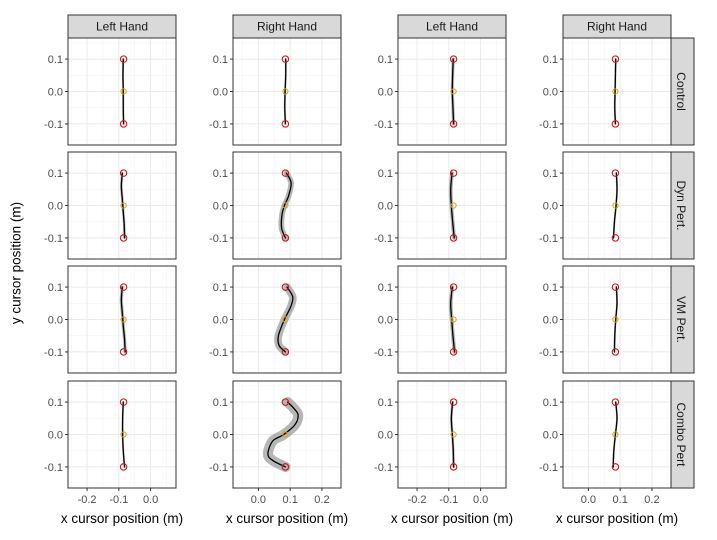 The height and width of the screenshot is (540, 717). Describe the element at coordinates (275, 205) in the screenshot. I see `panel-r2c2: -0.1 0.0 0.1` at that location.